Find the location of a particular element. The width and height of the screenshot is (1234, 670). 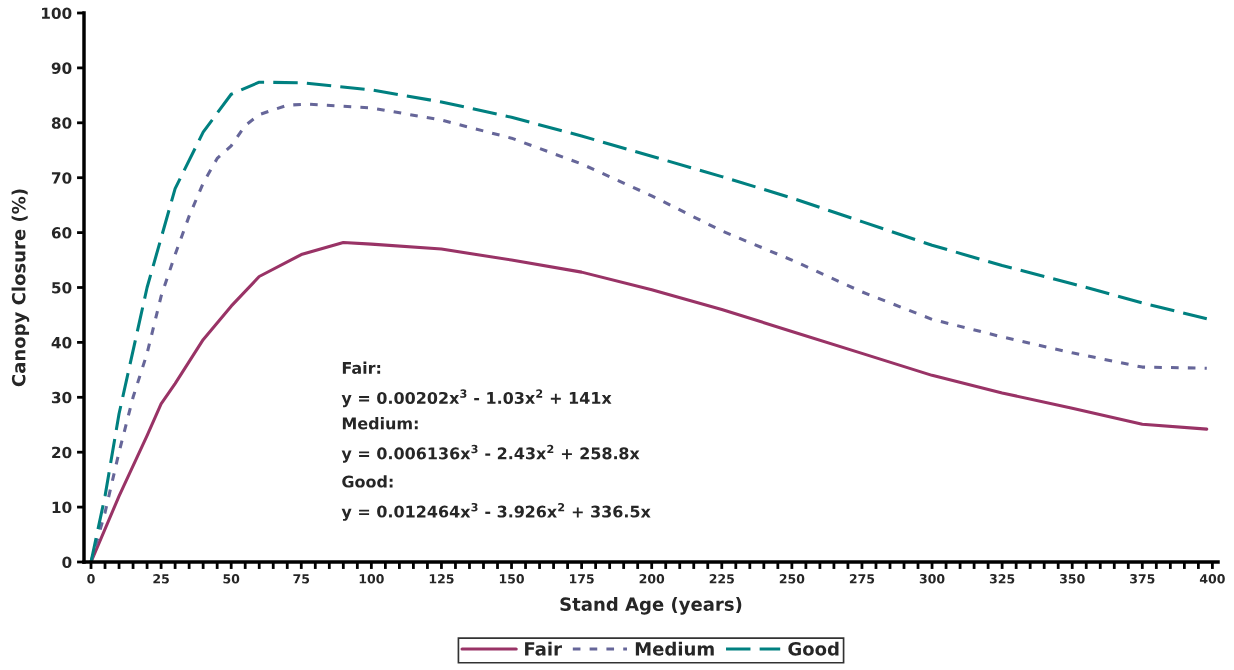

x-tick-label: 300 is located at coordinates (932, 579).